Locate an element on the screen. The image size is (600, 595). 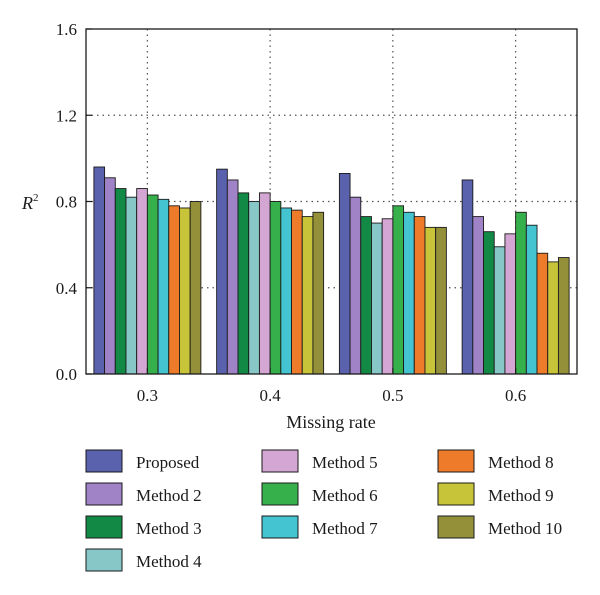
legend-label: Method 2 is located at coordinates (169, 495).